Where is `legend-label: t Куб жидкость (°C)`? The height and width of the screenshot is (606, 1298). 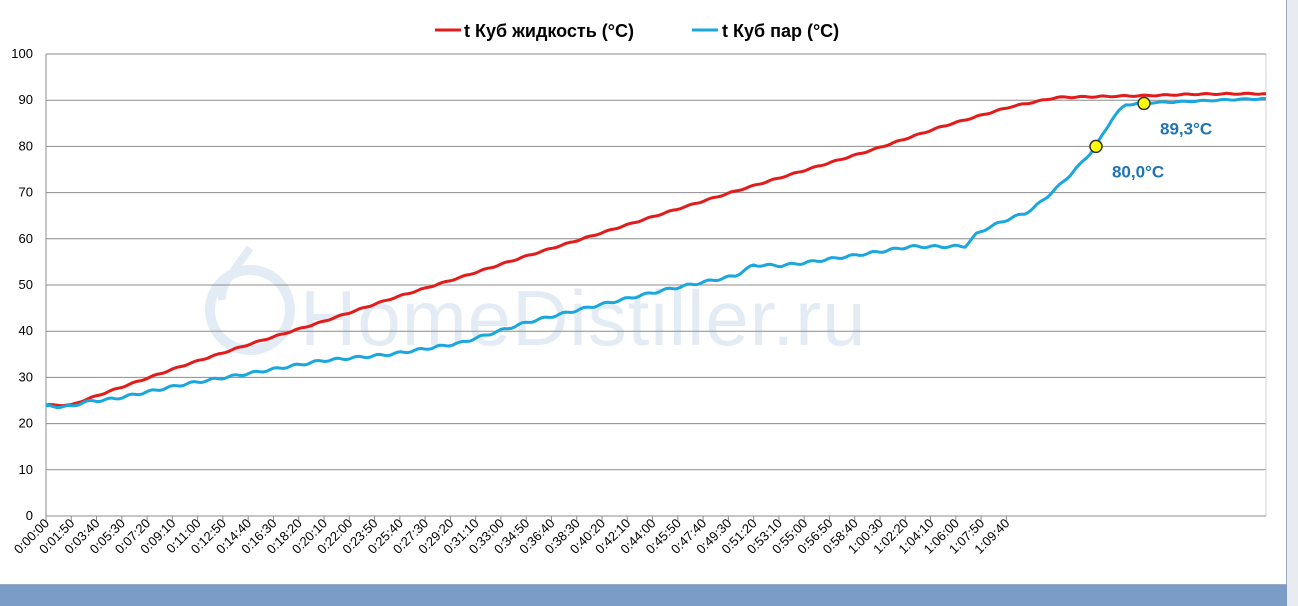
legend-label: t Куб жидкость (°C) is located at coordinates (549, 31).